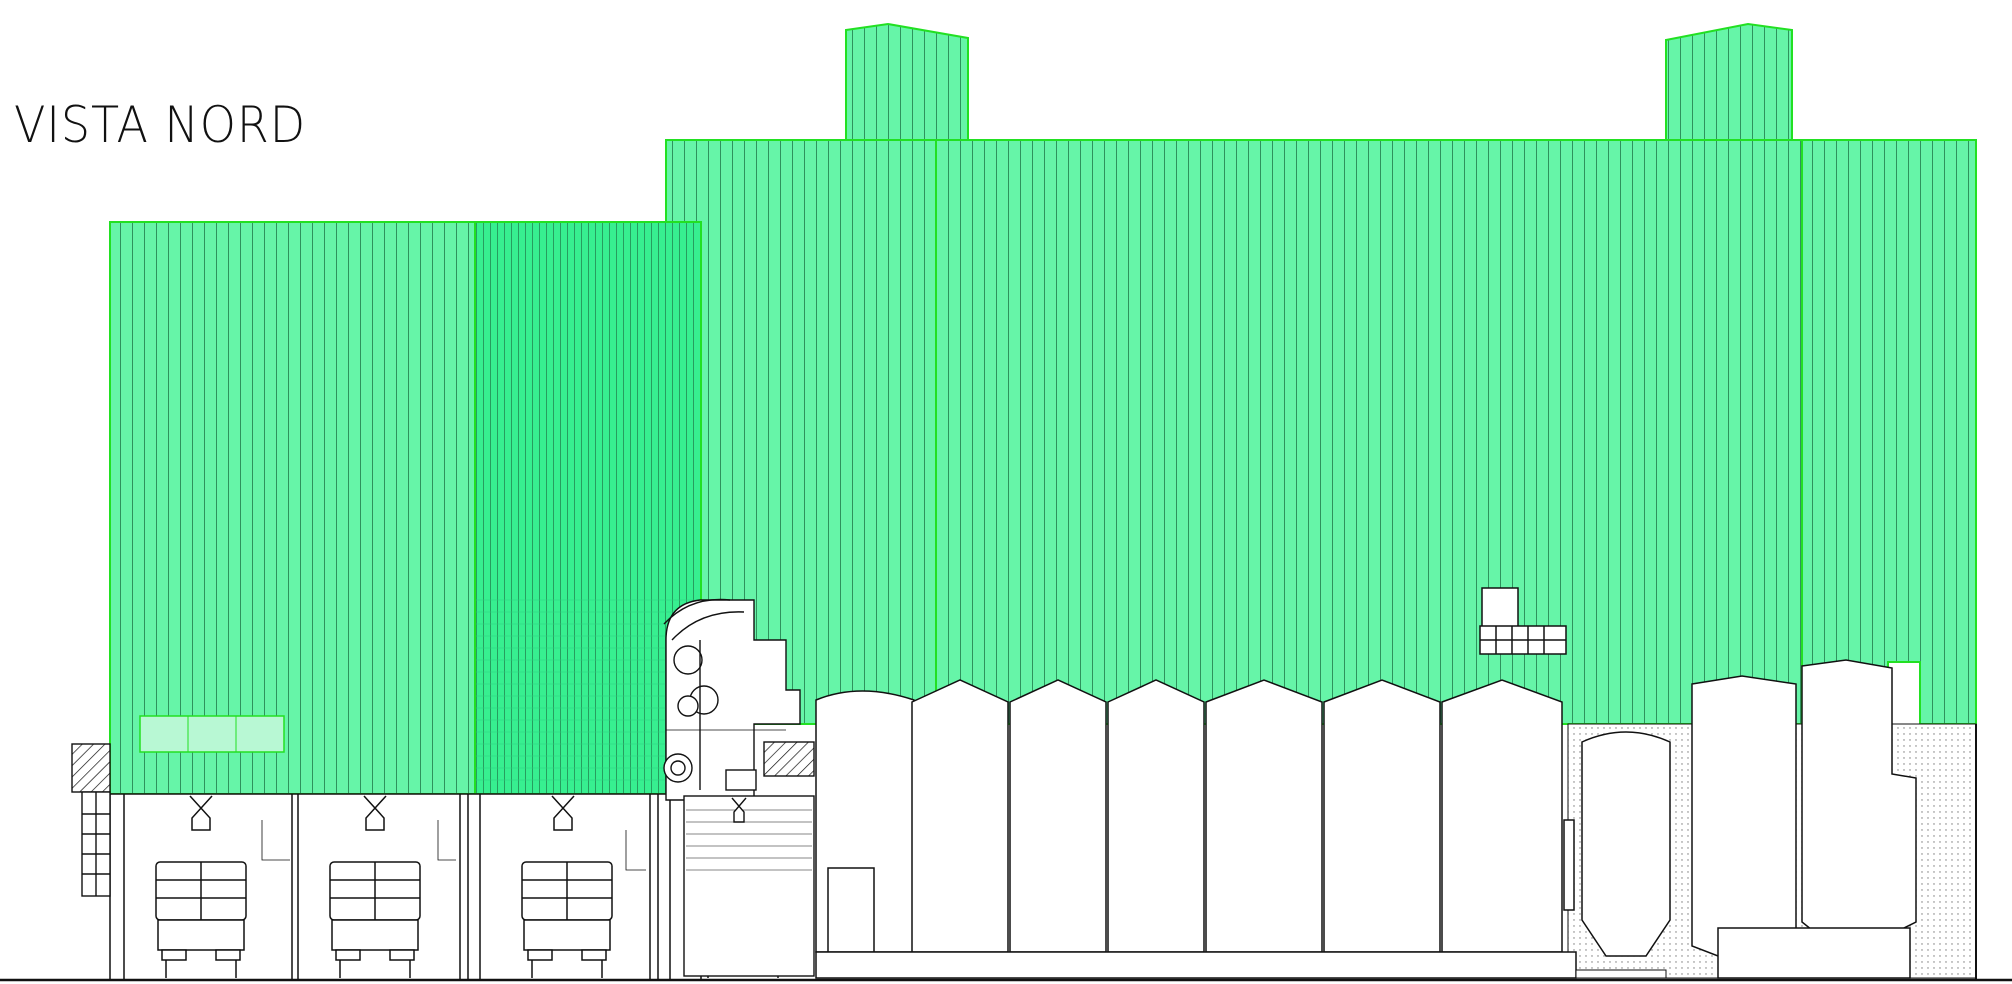  Describe the element at coordinates (907, 81) in the screenshot. I see `roof-vent-left` at that location.